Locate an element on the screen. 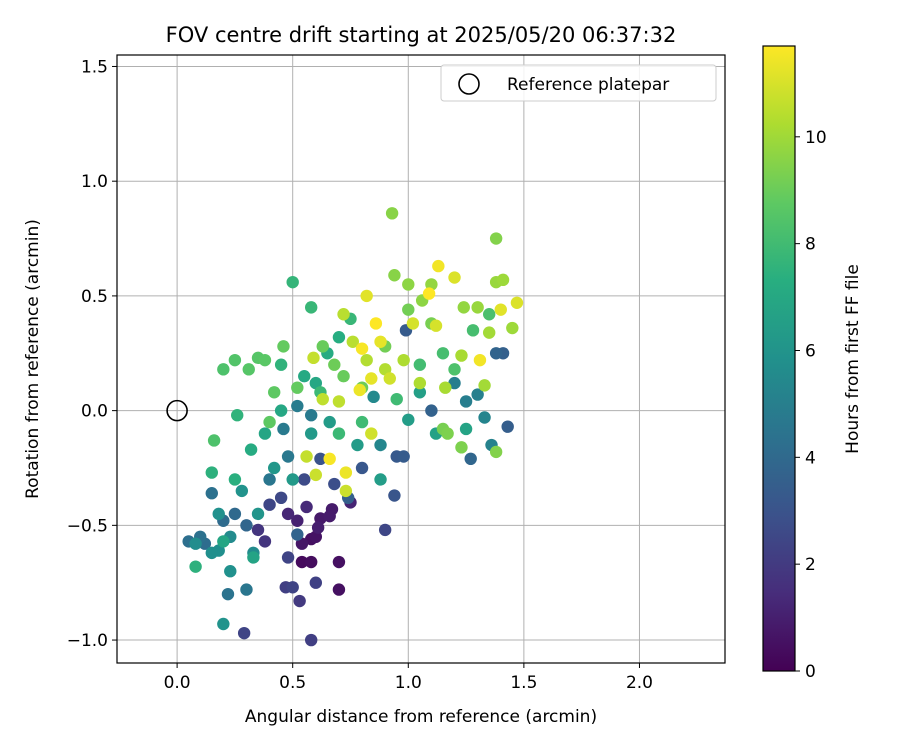 Image resolution: width=900 pixels, height=754 pixels. y-tick-label: 0.5 is located at coordinates (94, 297).